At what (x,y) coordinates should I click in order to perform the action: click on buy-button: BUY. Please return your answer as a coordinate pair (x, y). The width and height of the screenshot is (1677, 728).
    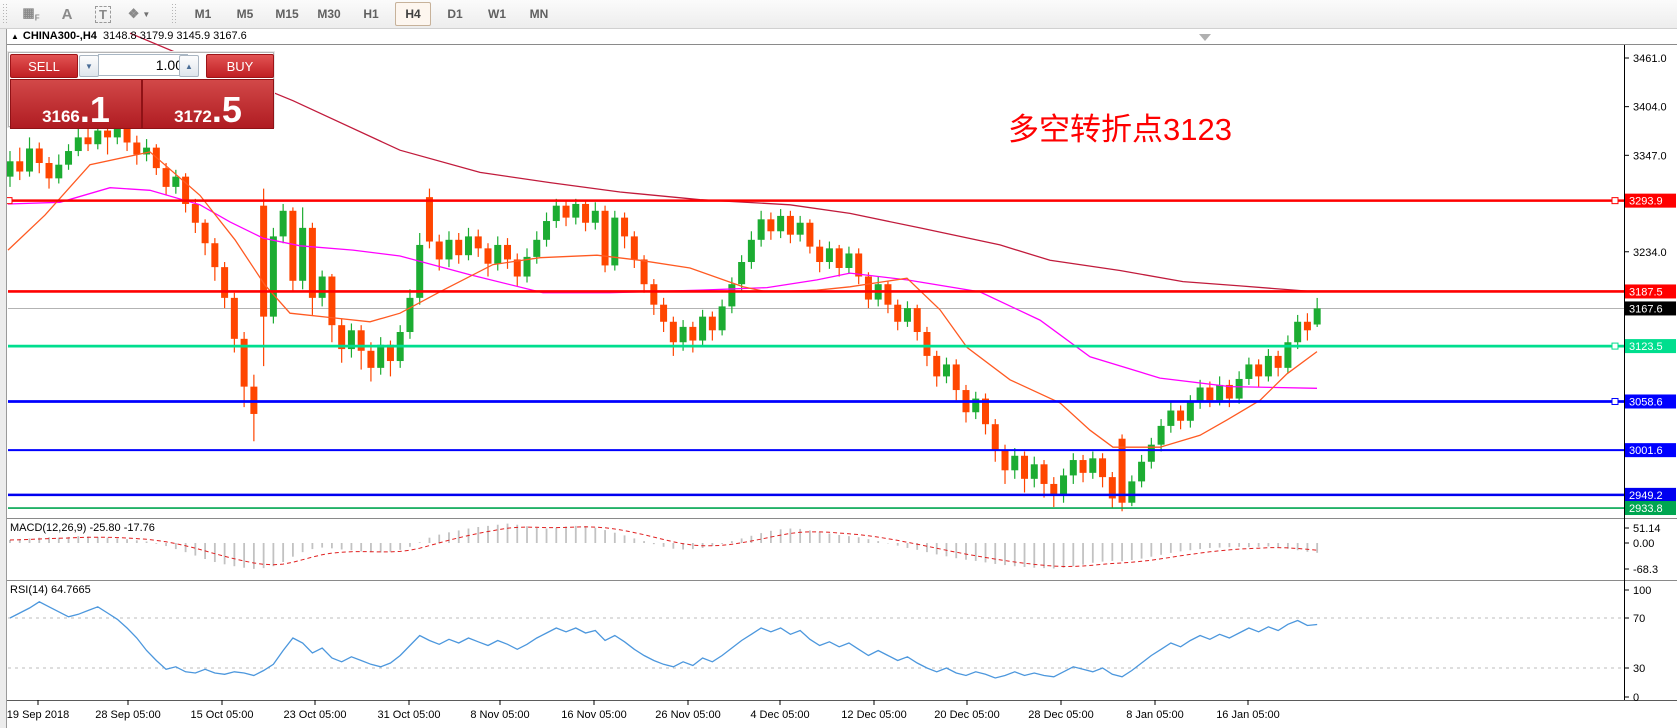
    Looking at the image, I should click on (240, 66).